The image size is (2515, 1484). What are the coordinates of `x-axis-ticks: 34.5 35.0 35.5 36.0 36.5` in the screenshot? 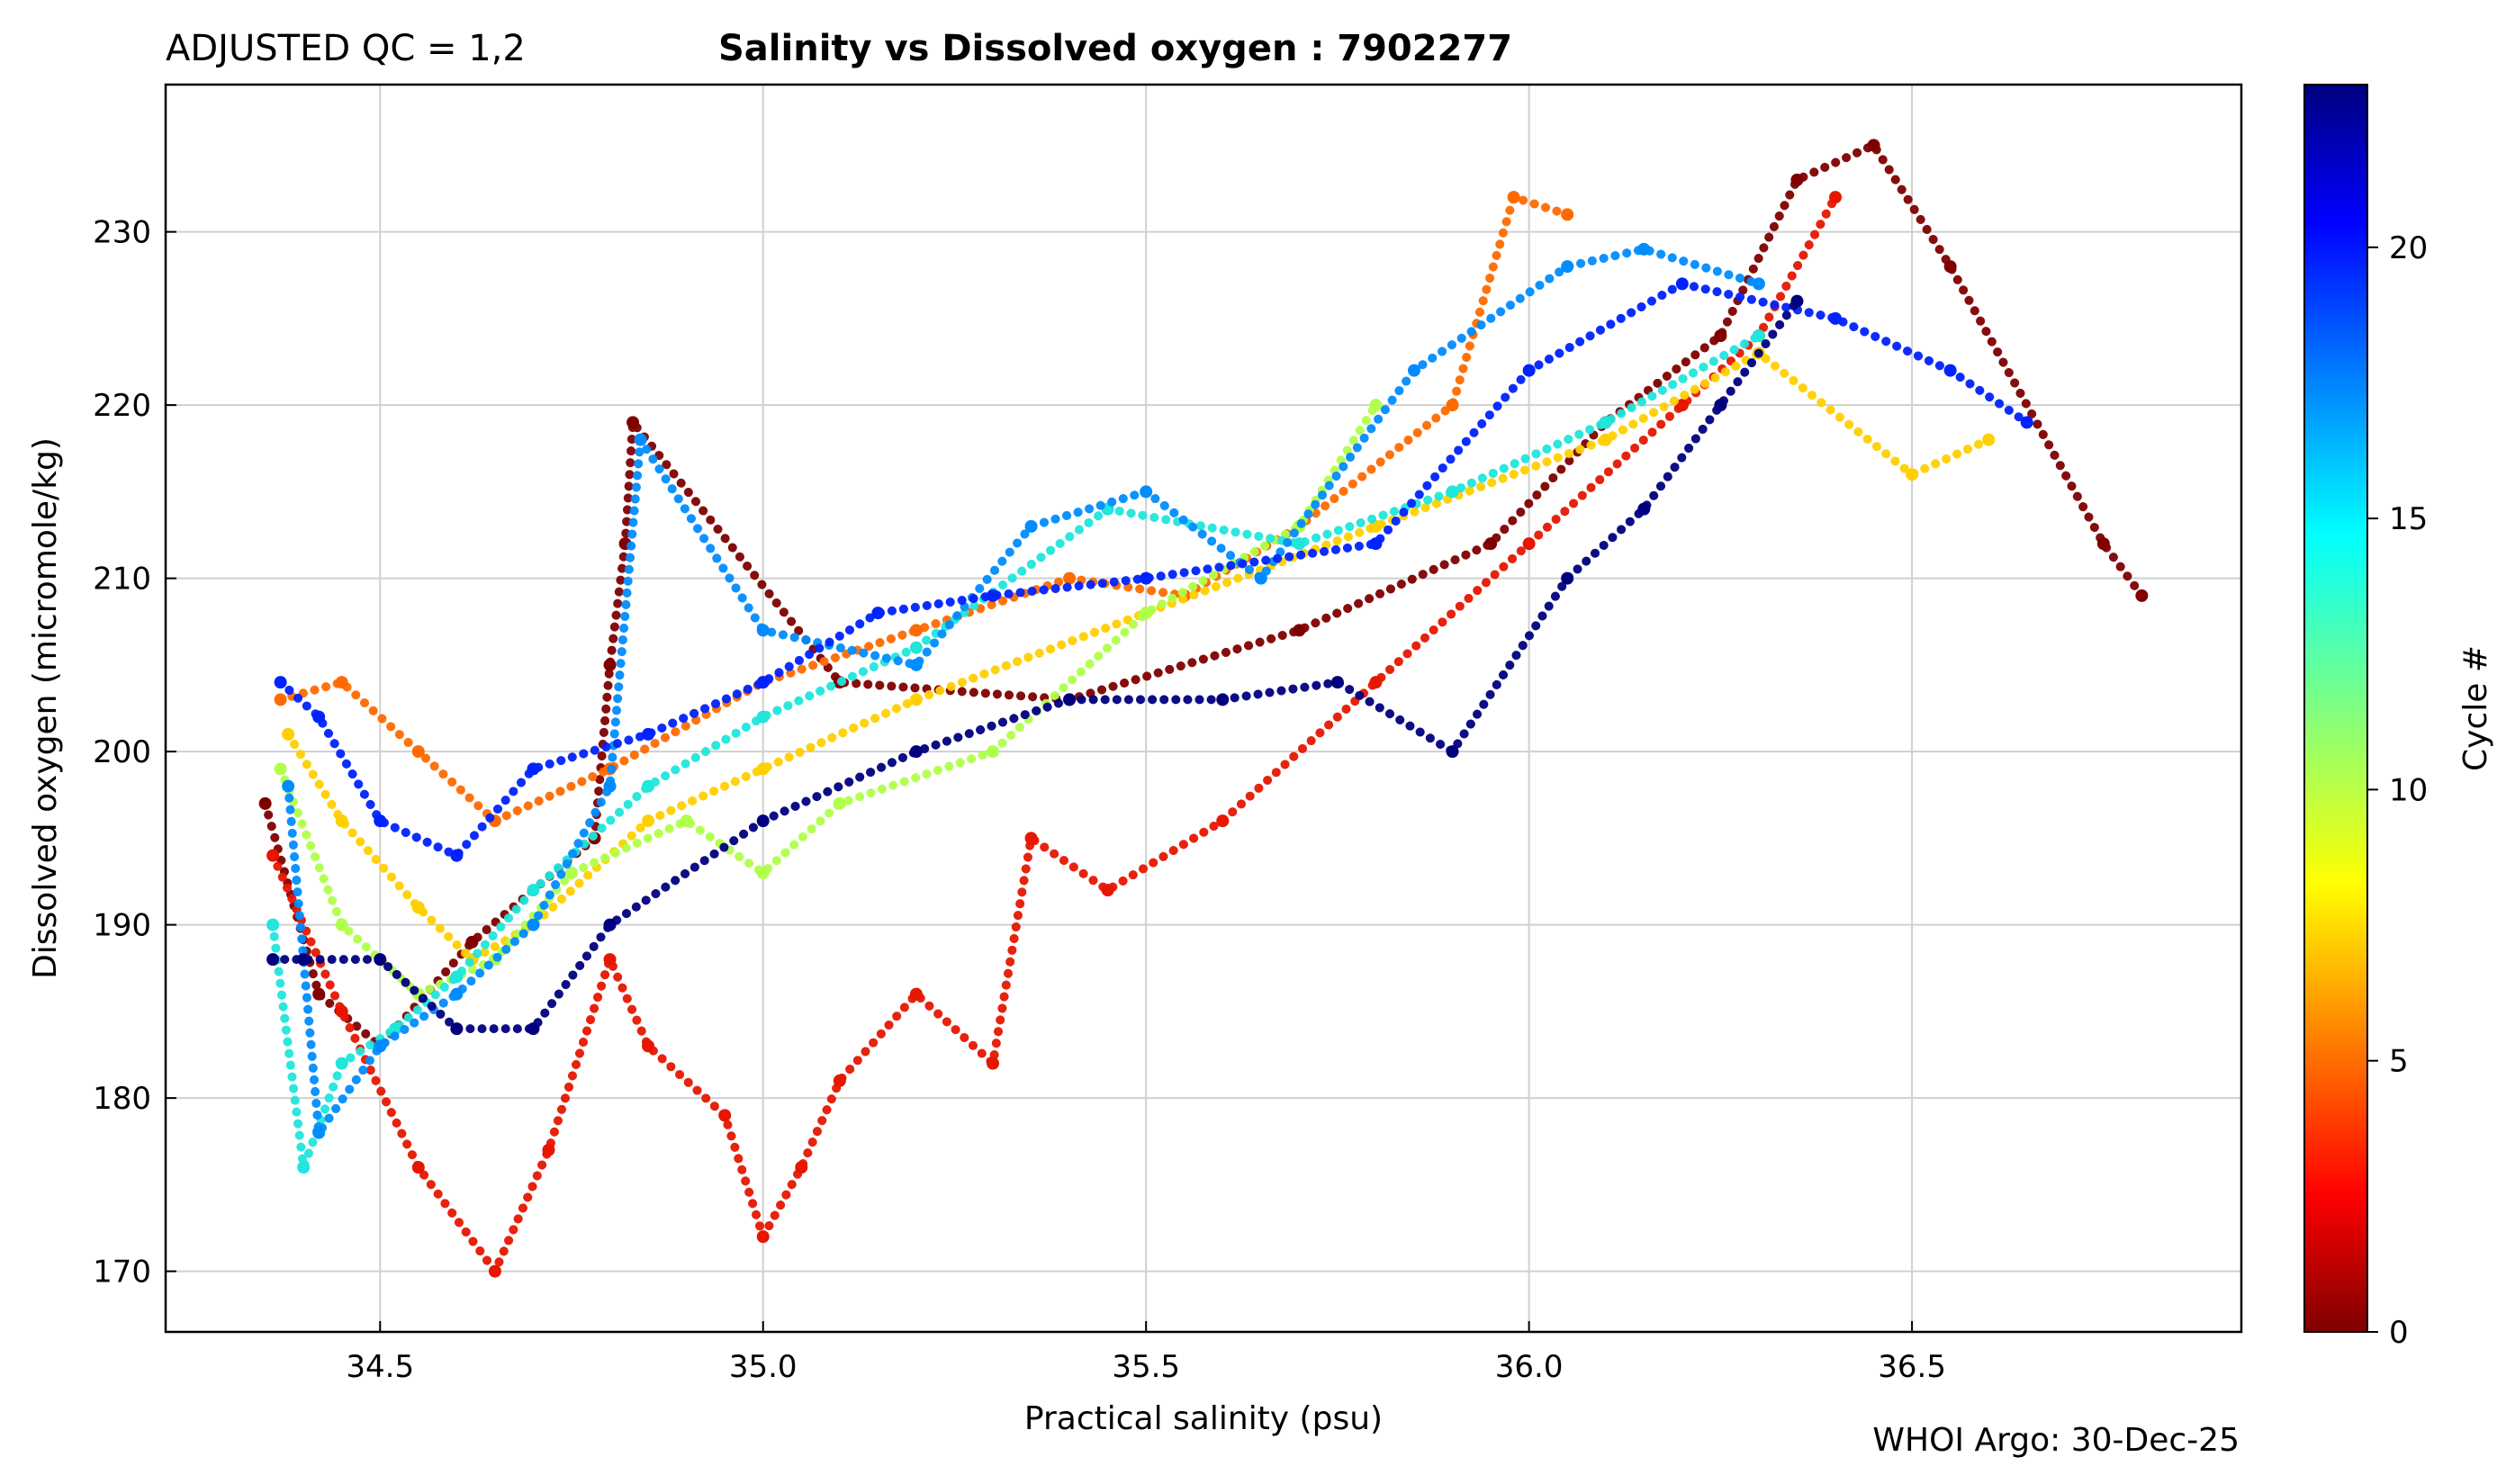 It's located at (1146, 1353).